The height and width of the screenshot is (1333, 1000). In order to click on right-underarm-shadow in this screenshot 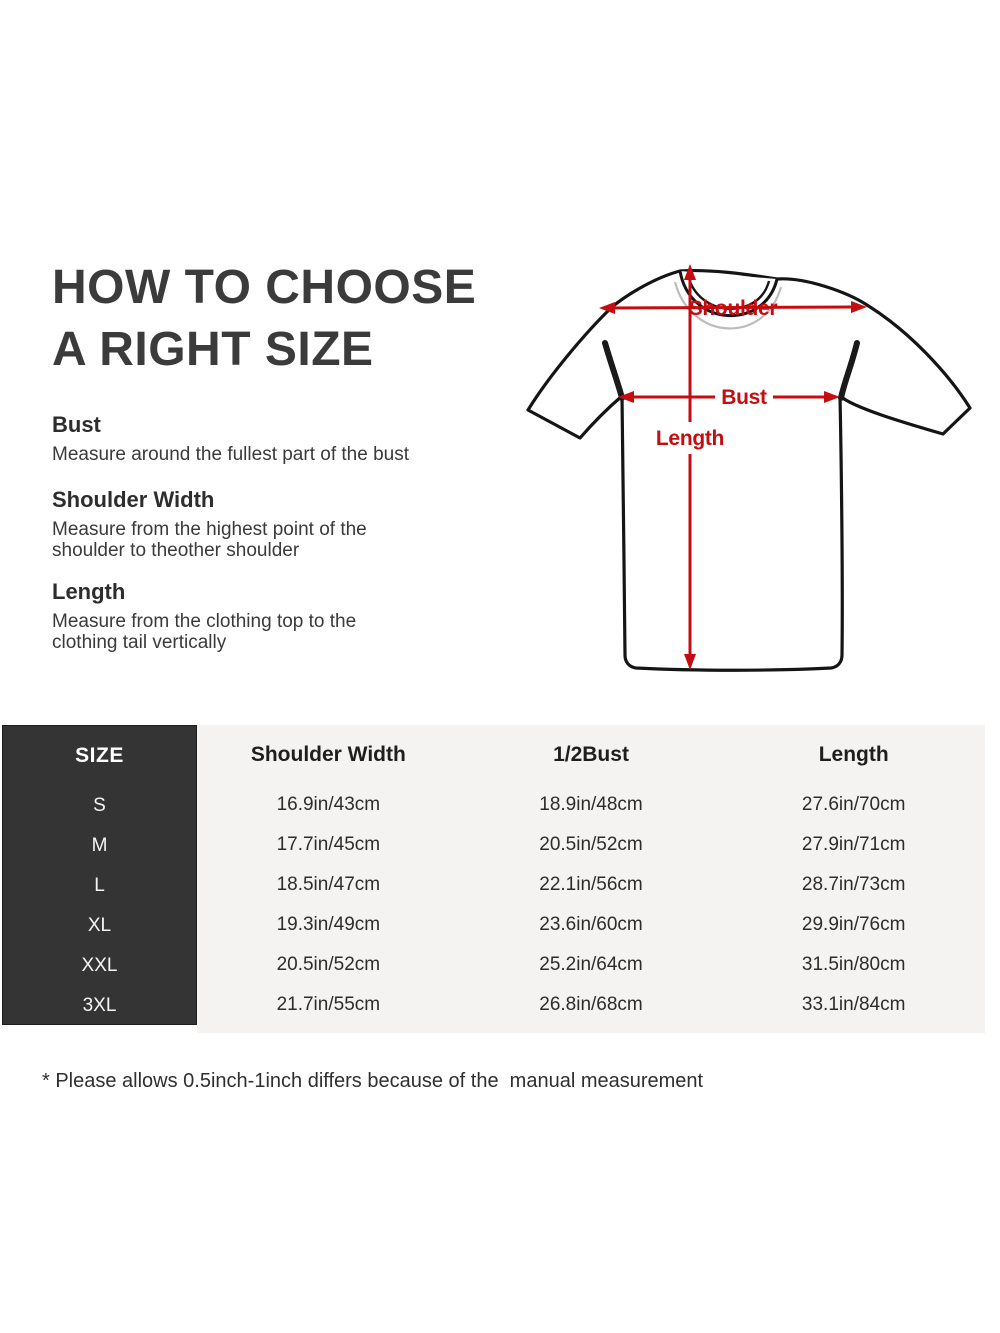, I will do `click(849, 370)`.